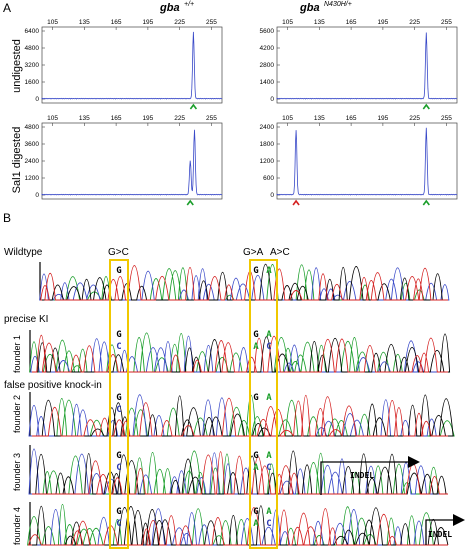 The height and width of the screenshot is (550, 469). I want to click on col2-genotype: N430H/+, so click(338, 4).